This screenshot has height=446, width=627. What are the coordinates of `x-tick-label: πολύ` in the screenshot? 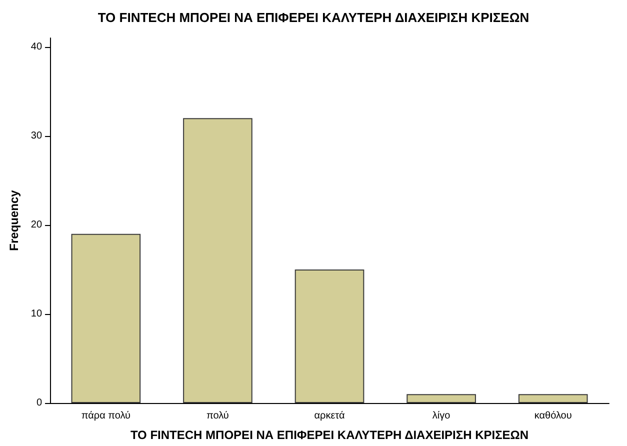 It's located at (217, 416).